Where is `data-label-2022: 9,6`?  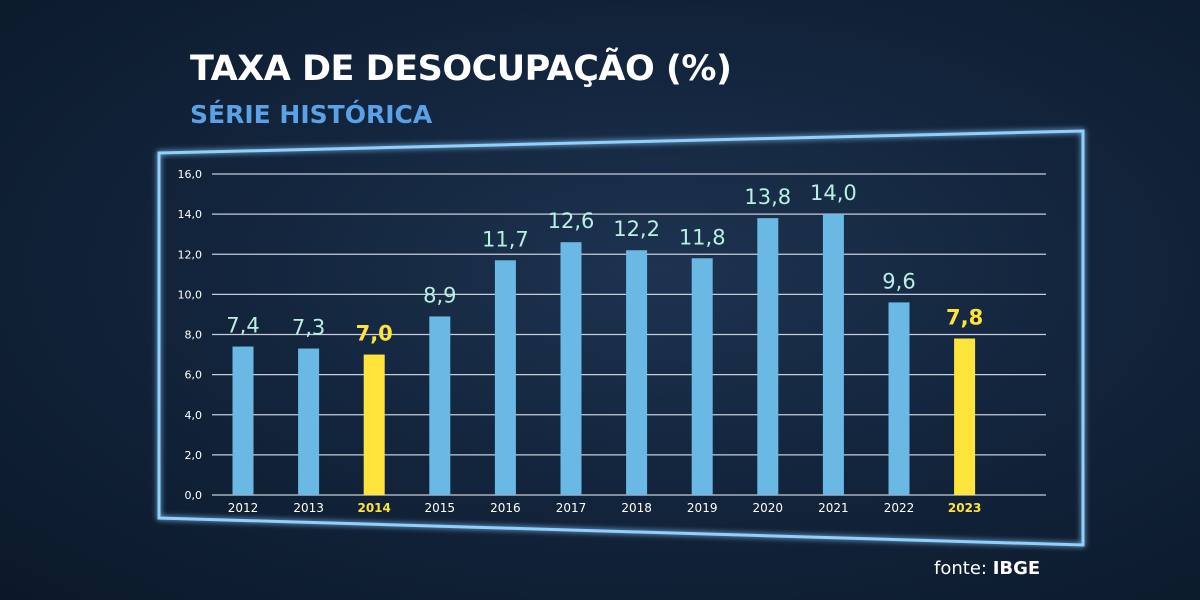 data-label-2022: 9,6 is located at coordinates (898, 281).